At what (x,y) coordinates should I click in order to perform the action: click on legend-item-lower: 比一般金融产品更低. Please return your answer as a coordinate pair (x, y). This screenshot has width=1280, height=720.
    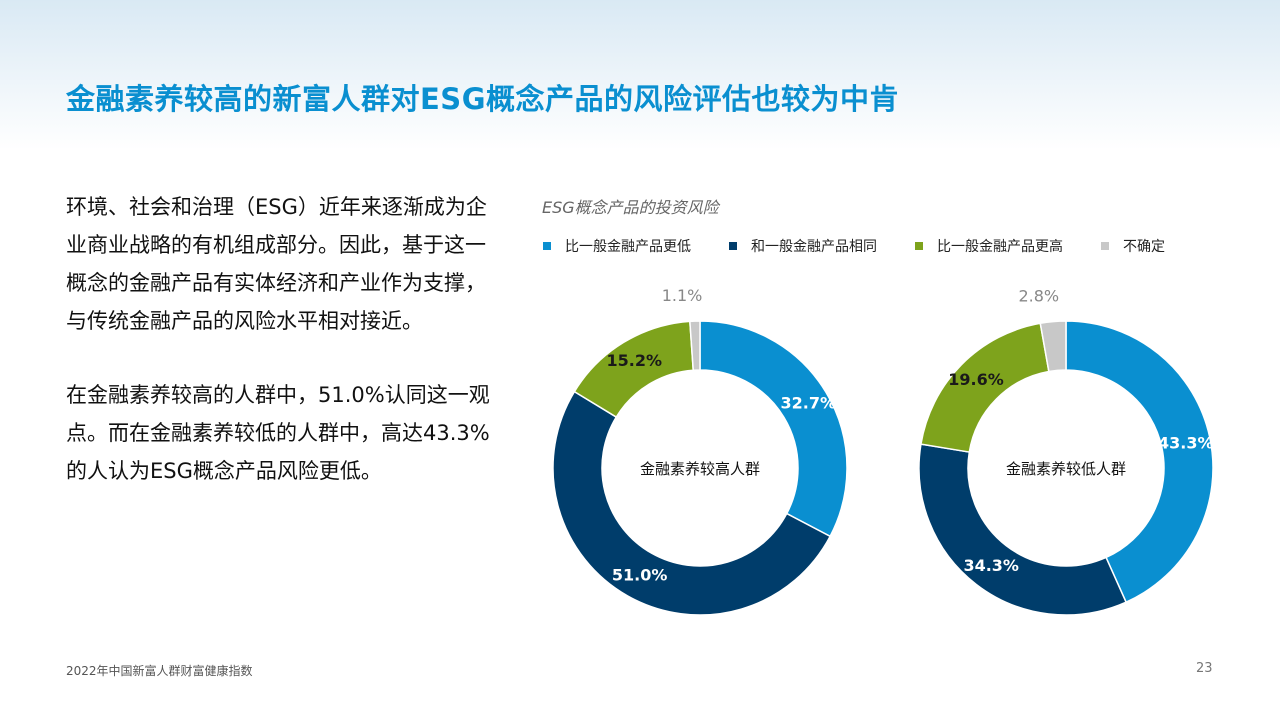
    Looking at the image, I should click on (617, 246).